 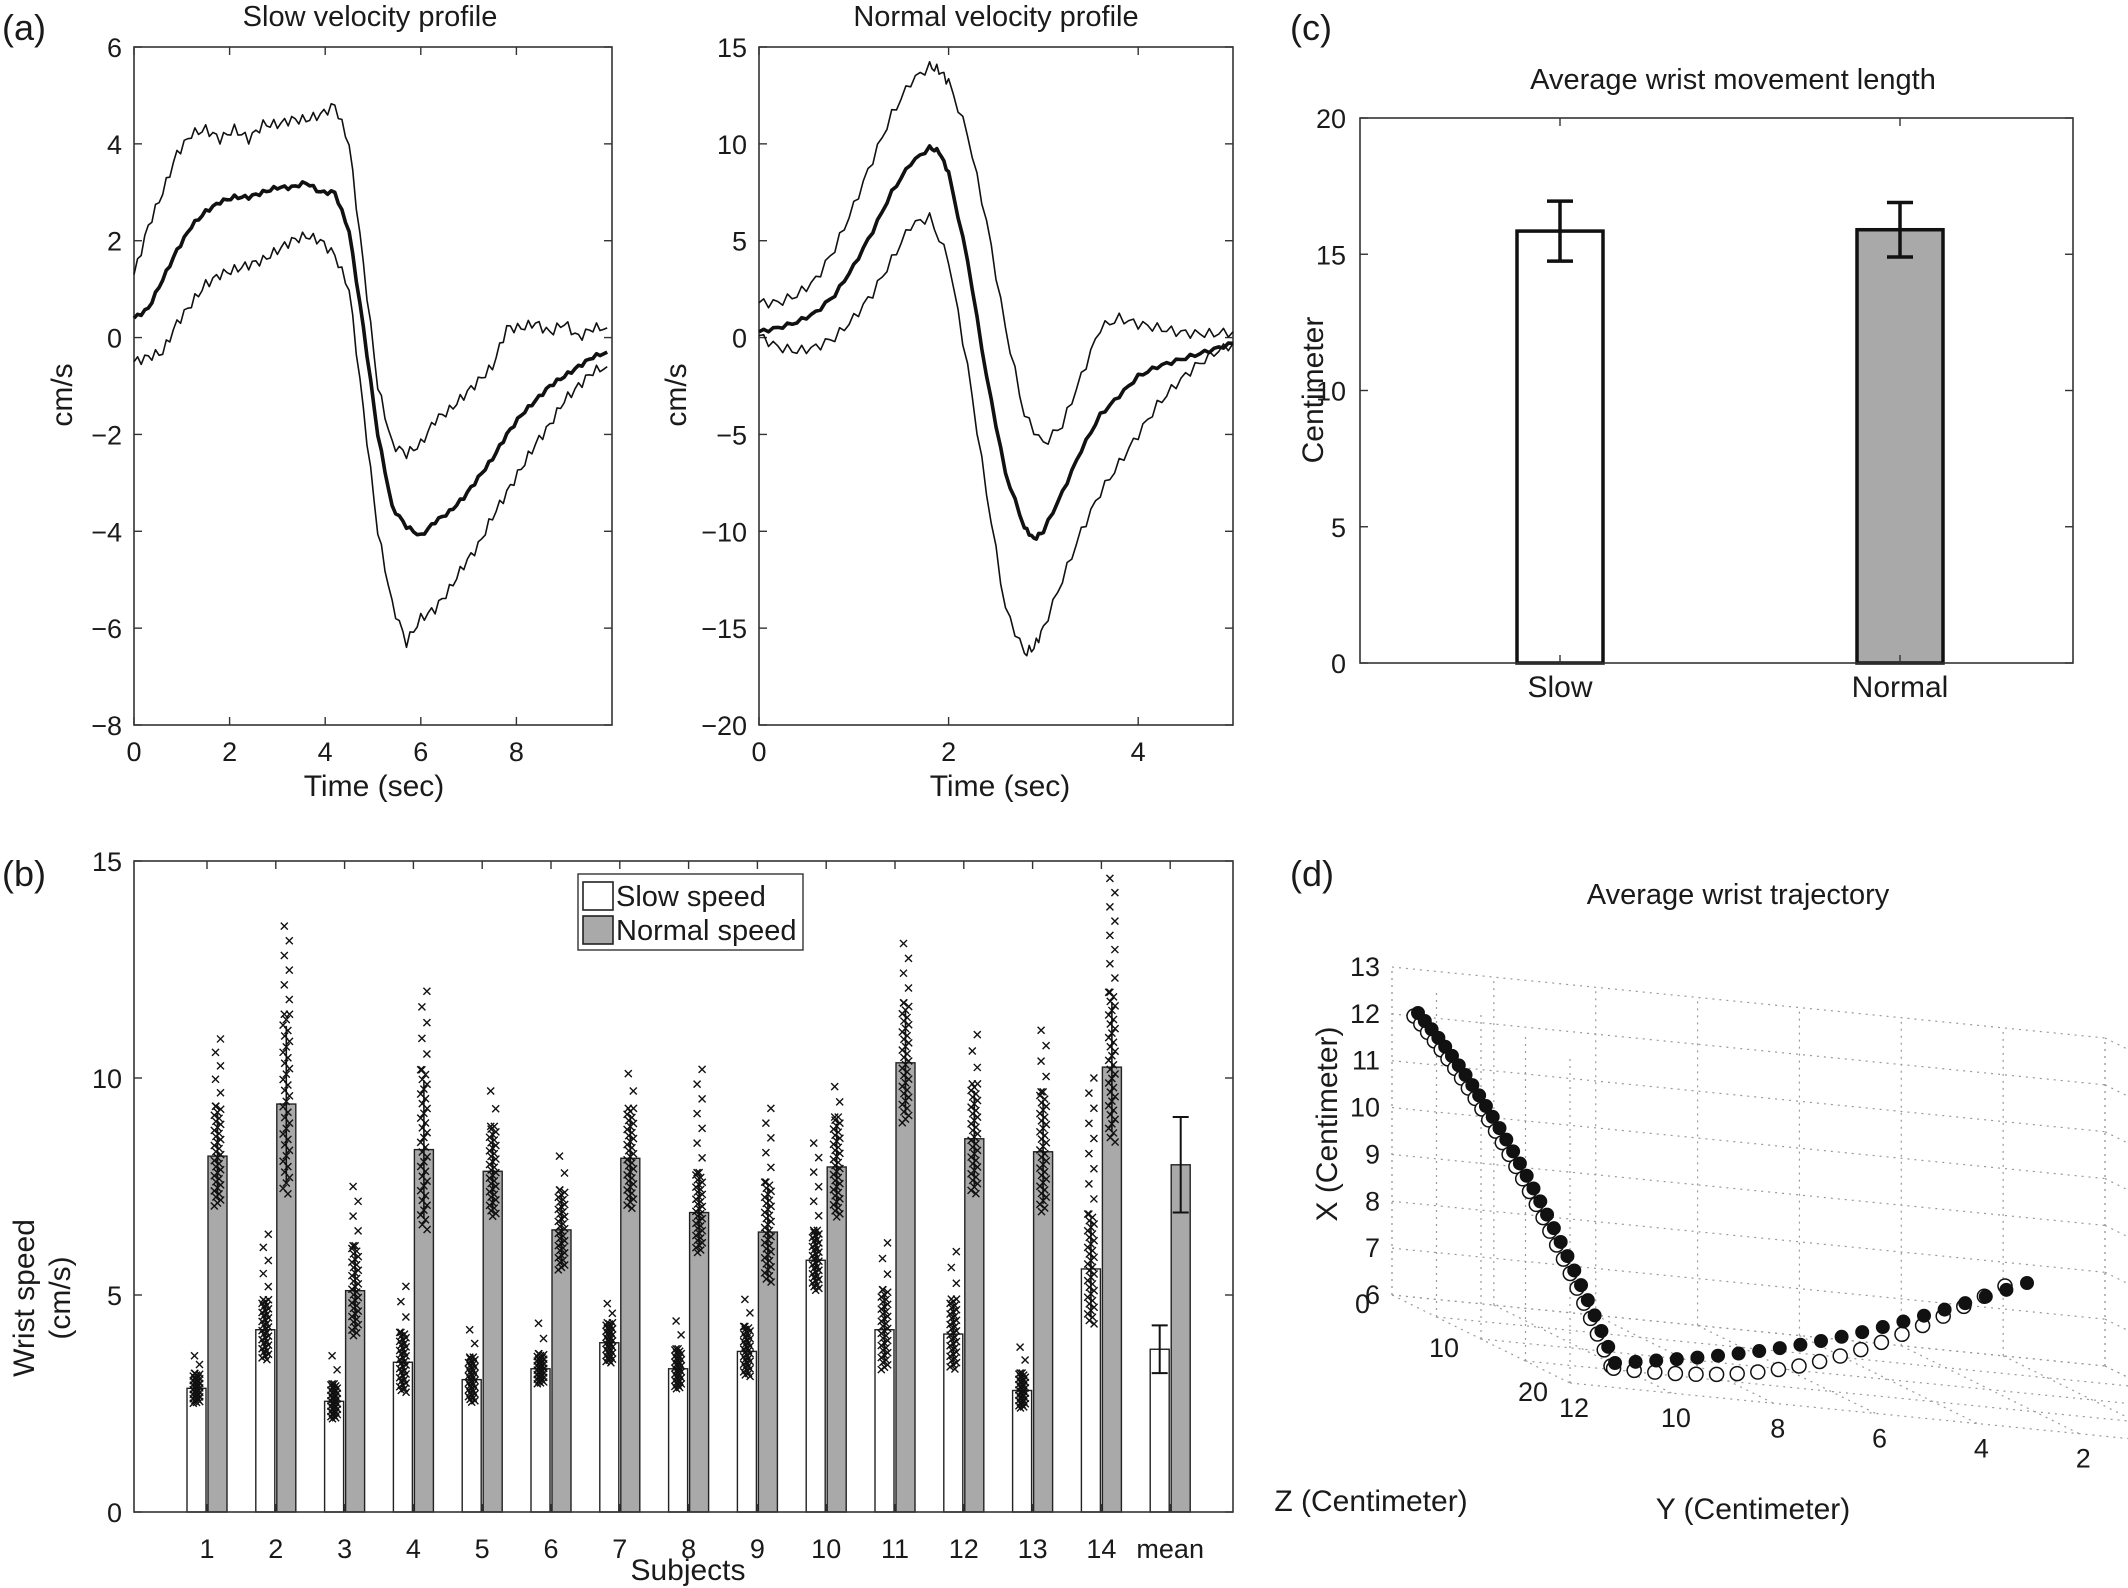 What do you see at coordinates (1372, 1248) in the screenshot?
I see `x-axis-tick-label: 7` at bounding box center [1372, 1248].